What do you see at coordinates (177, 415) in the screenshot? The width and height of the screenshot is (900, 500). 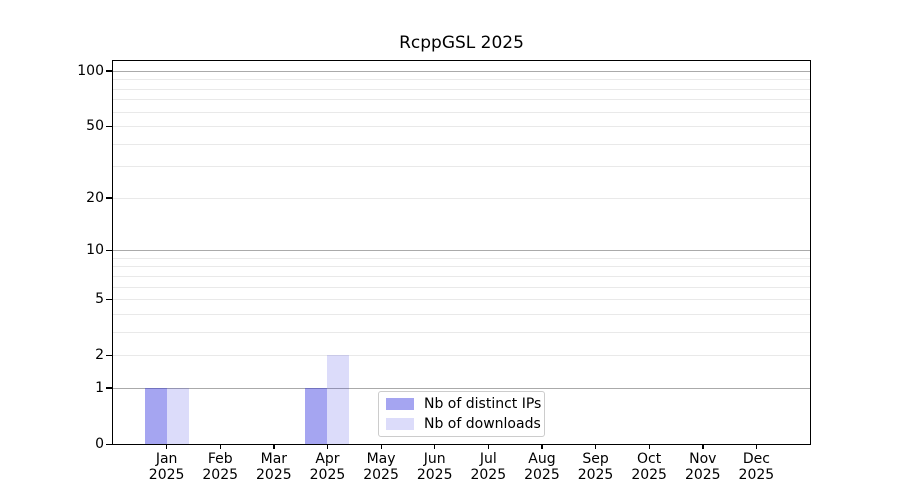 I see `bar-downloads-jan` at bounding box center [177, 415].